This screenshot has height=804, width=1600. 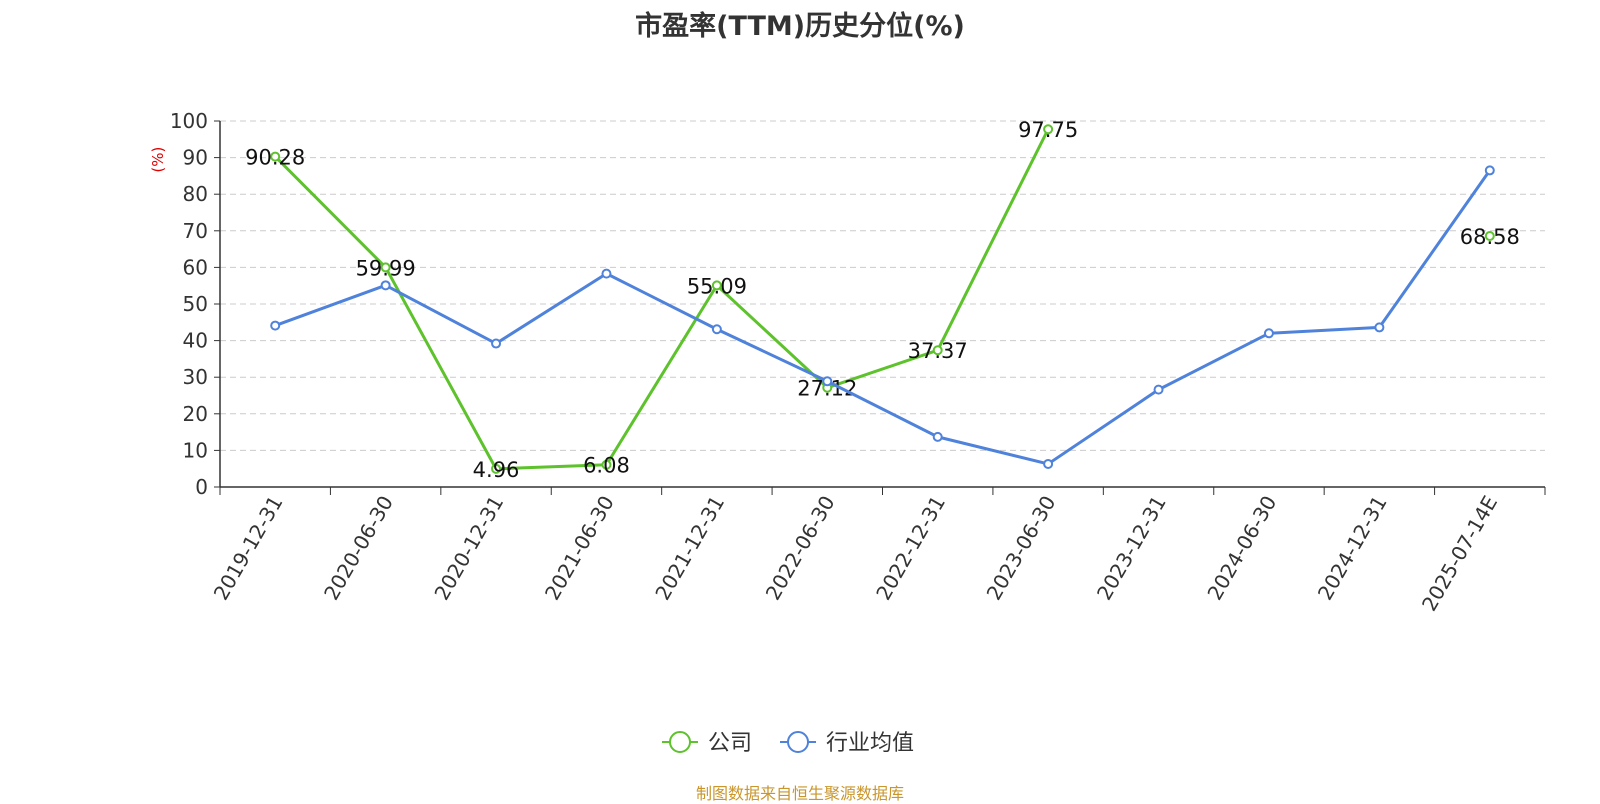 I want to click on y-tick-label: 20, so click(x=195, y=414).